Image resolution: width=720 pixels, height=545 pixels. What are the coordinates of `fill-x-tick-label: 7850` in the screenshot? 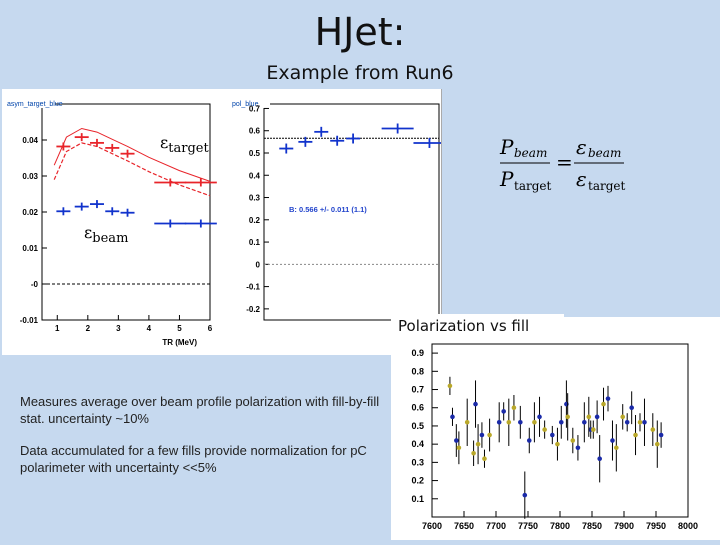 It's located at (592, 526).